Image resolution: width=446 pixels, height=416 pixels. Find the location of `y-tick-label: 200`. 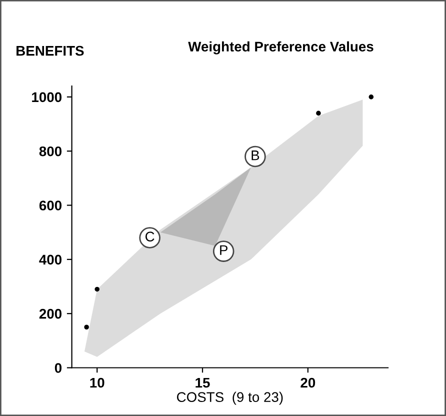

y-tick-label: 200 is located at coordinates (50, 313).